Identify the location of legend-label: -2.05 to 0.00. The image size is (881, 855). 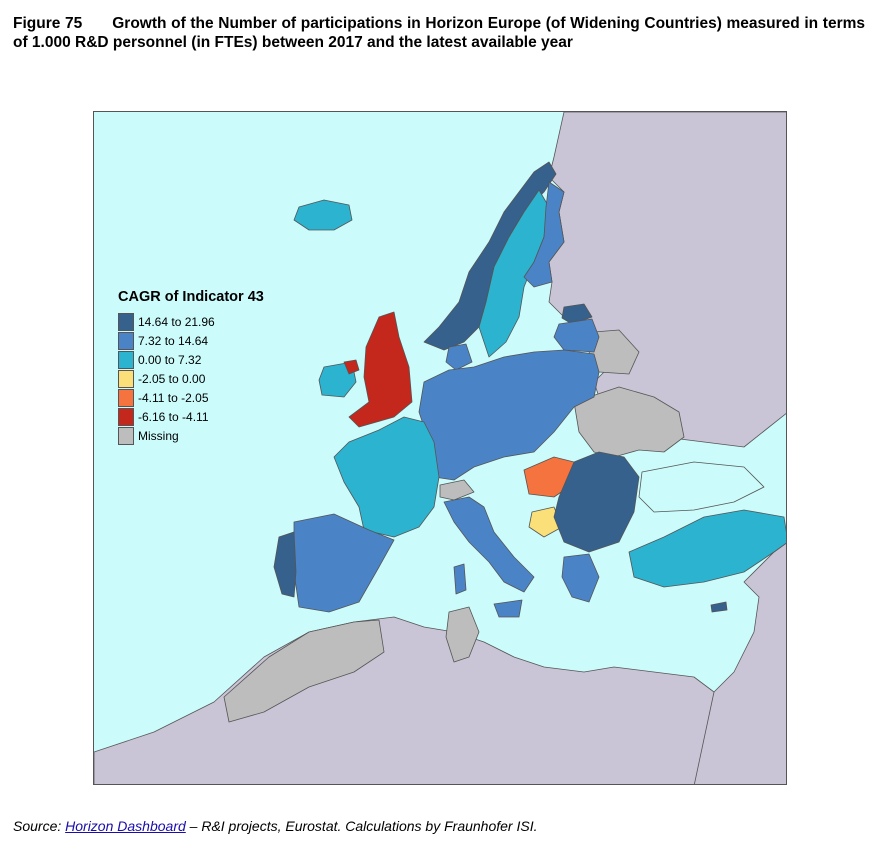
(172, 378).